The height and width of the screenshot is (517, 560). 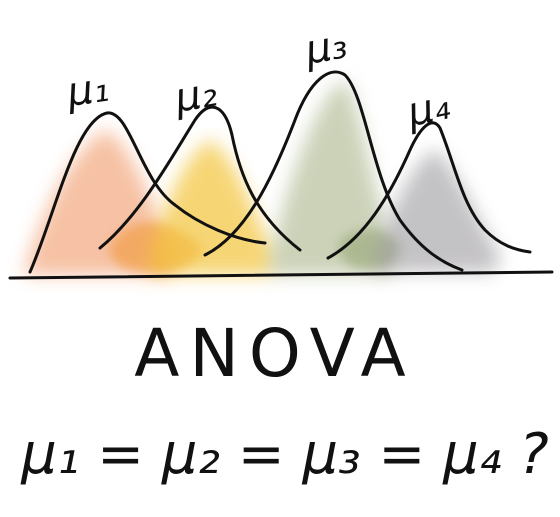 What do you see at coordinates (87, 90) in the screenshot?
I see `curve-label-1: μ₁` at bounding box center [87, 90].